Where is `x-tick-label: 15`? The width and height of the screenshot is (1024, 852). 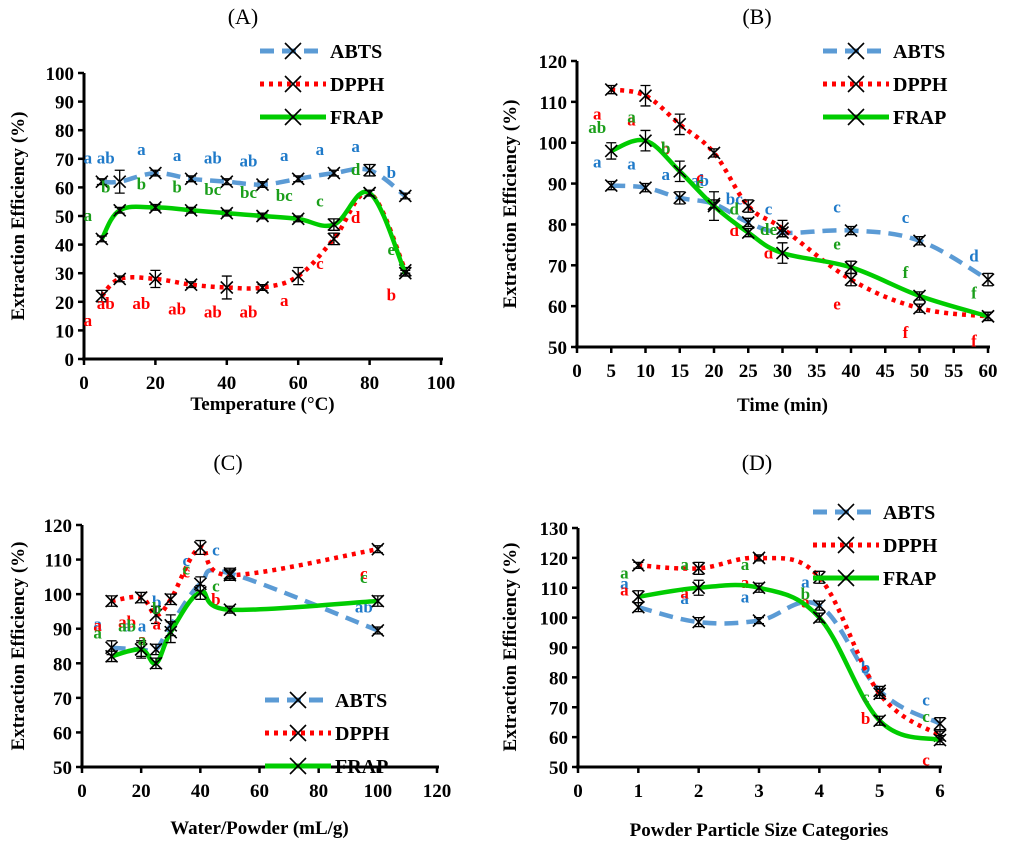 x-tick-label: 15 is located at coordinates (679, 371).